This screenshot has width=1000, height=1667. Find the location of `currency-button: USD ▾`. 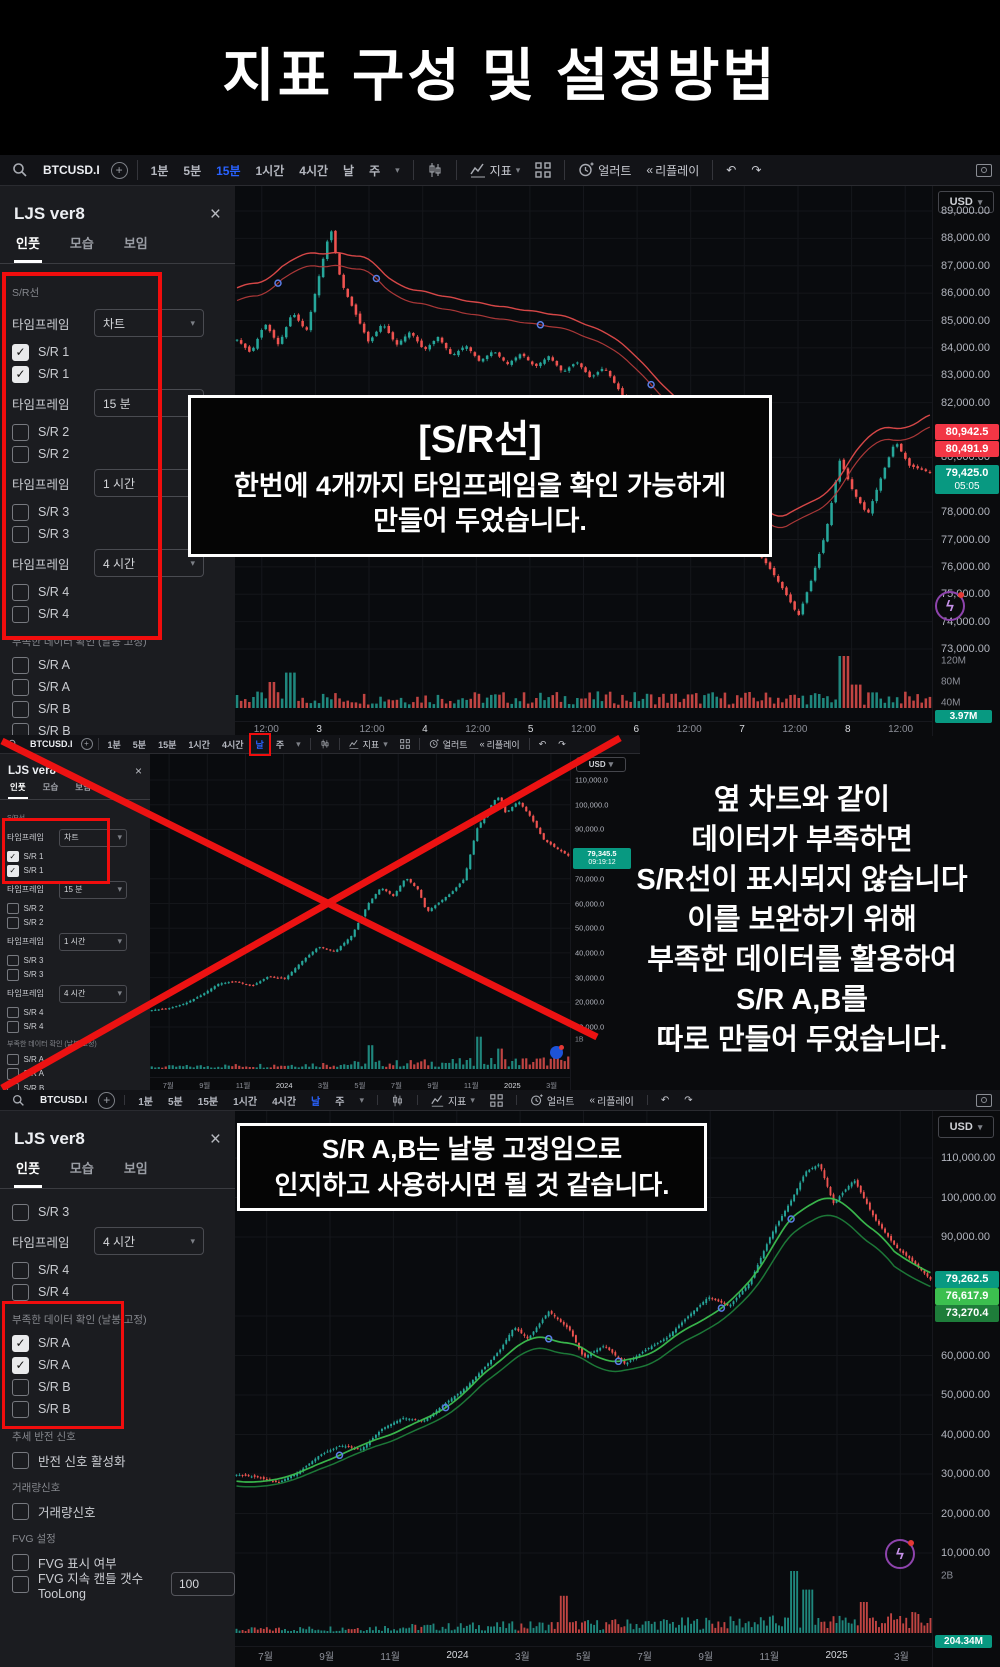

currency-button: USD ▾ is located at coordinates (966, 202).